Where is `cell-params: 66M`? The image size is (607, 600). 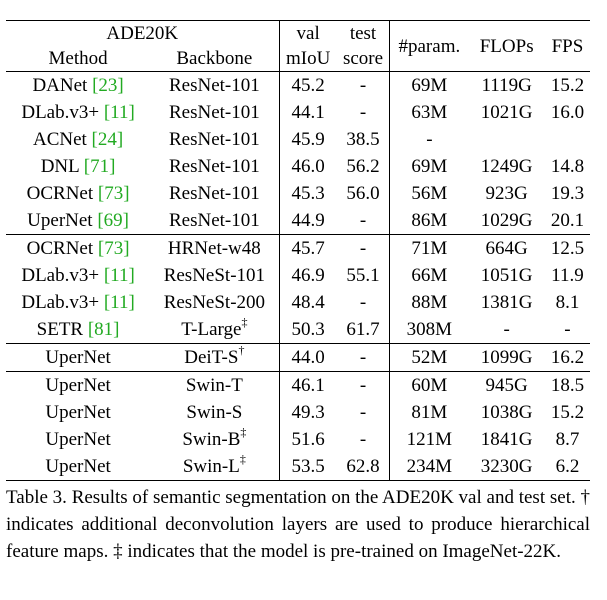
cell-params: 66M is located at coordinates (429, 275).